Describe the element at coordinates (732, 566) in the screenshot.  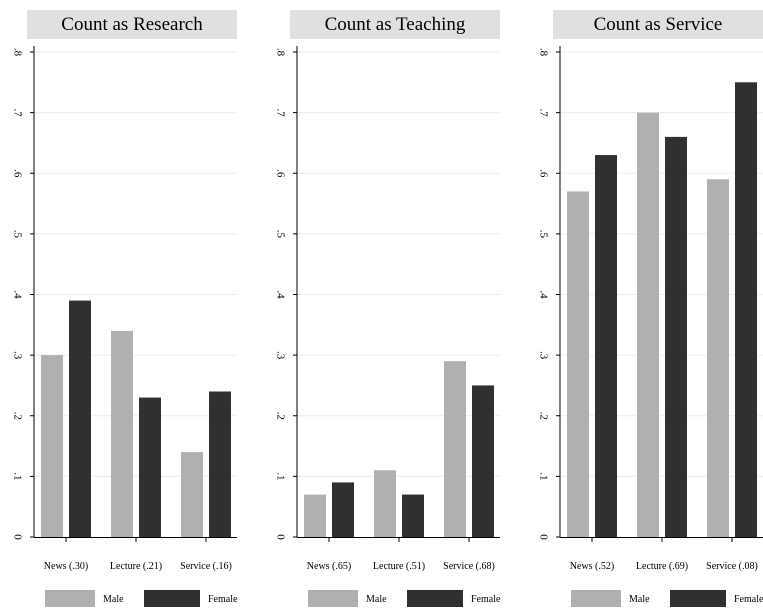
I see `x-tick-label: Service (.08)` at that location.